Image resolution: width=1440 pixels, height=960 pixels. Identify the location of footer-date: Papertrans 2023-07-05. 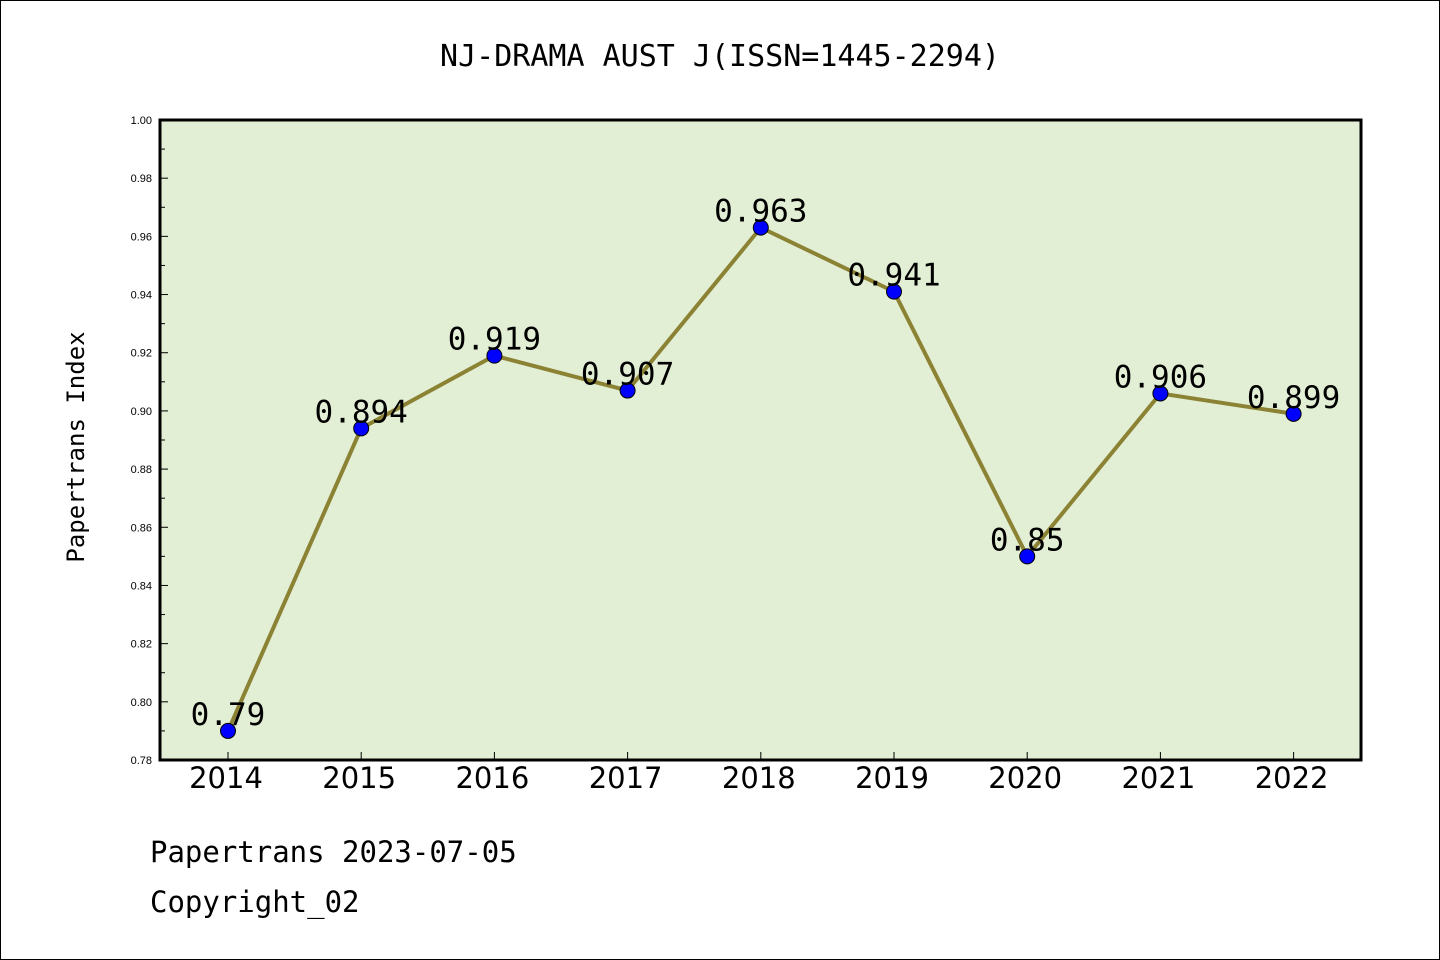
(333, 852).